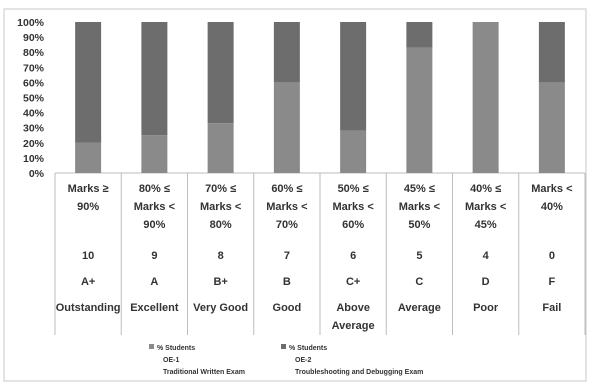 This screenshot has width=592, height=387. Describe the element at coordinates (419, 225) in the screenshot. I see `category-range-label: 50%` at that location.